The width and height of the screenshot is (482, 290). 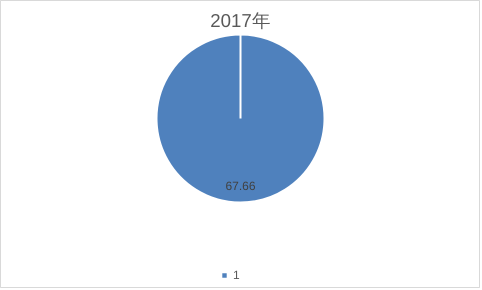 What do you see at coordinates (240, 20) in the screenshot?
I see `chart-title: 2017年` at bounding box center [240, 20].